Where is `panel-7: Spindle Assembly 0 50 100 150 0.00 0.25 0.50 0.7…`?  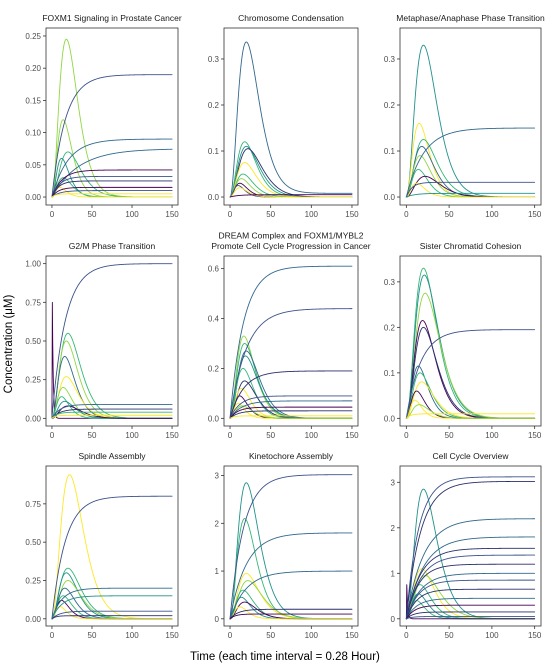
panel-7: Spindle Assembly 0 50 100 150 0.00 0.25 0.50 0.7… is located at coordinates (102, 545).